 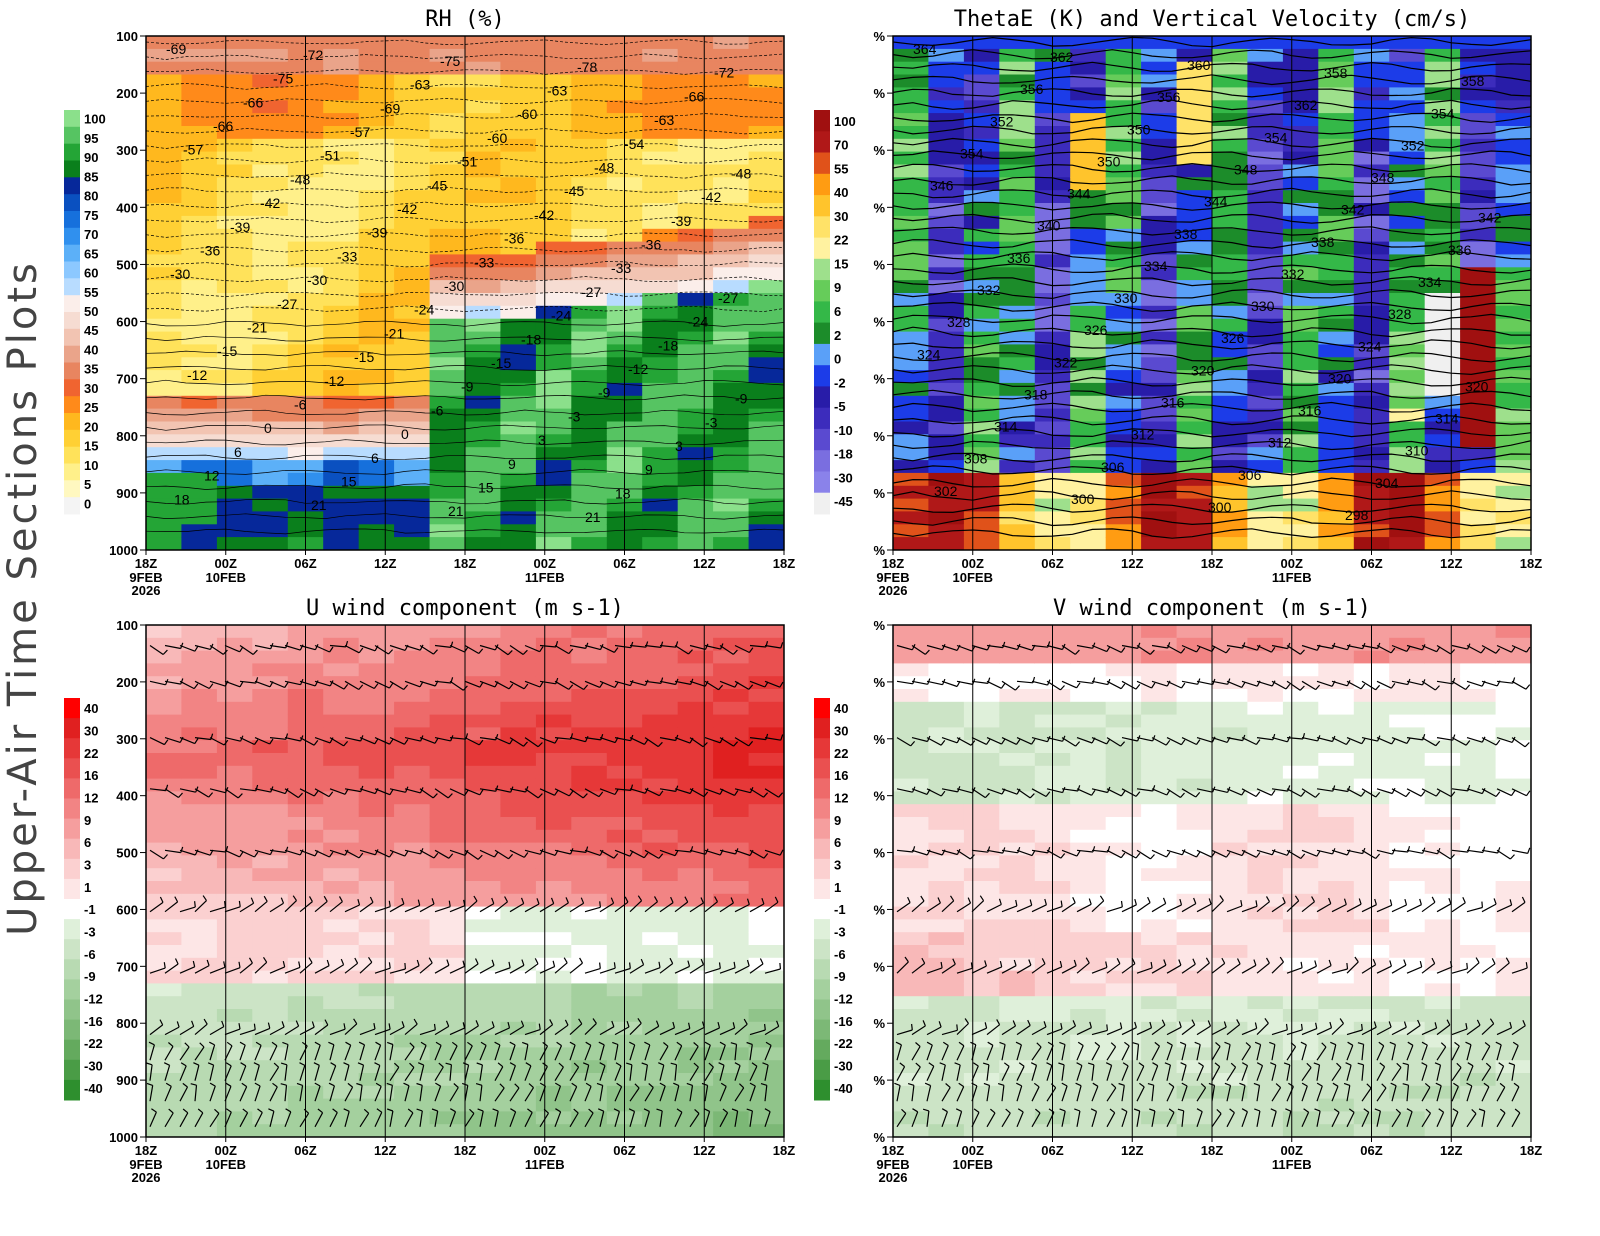 I want to click on contour-label: -60, so click(x=527, y=114).